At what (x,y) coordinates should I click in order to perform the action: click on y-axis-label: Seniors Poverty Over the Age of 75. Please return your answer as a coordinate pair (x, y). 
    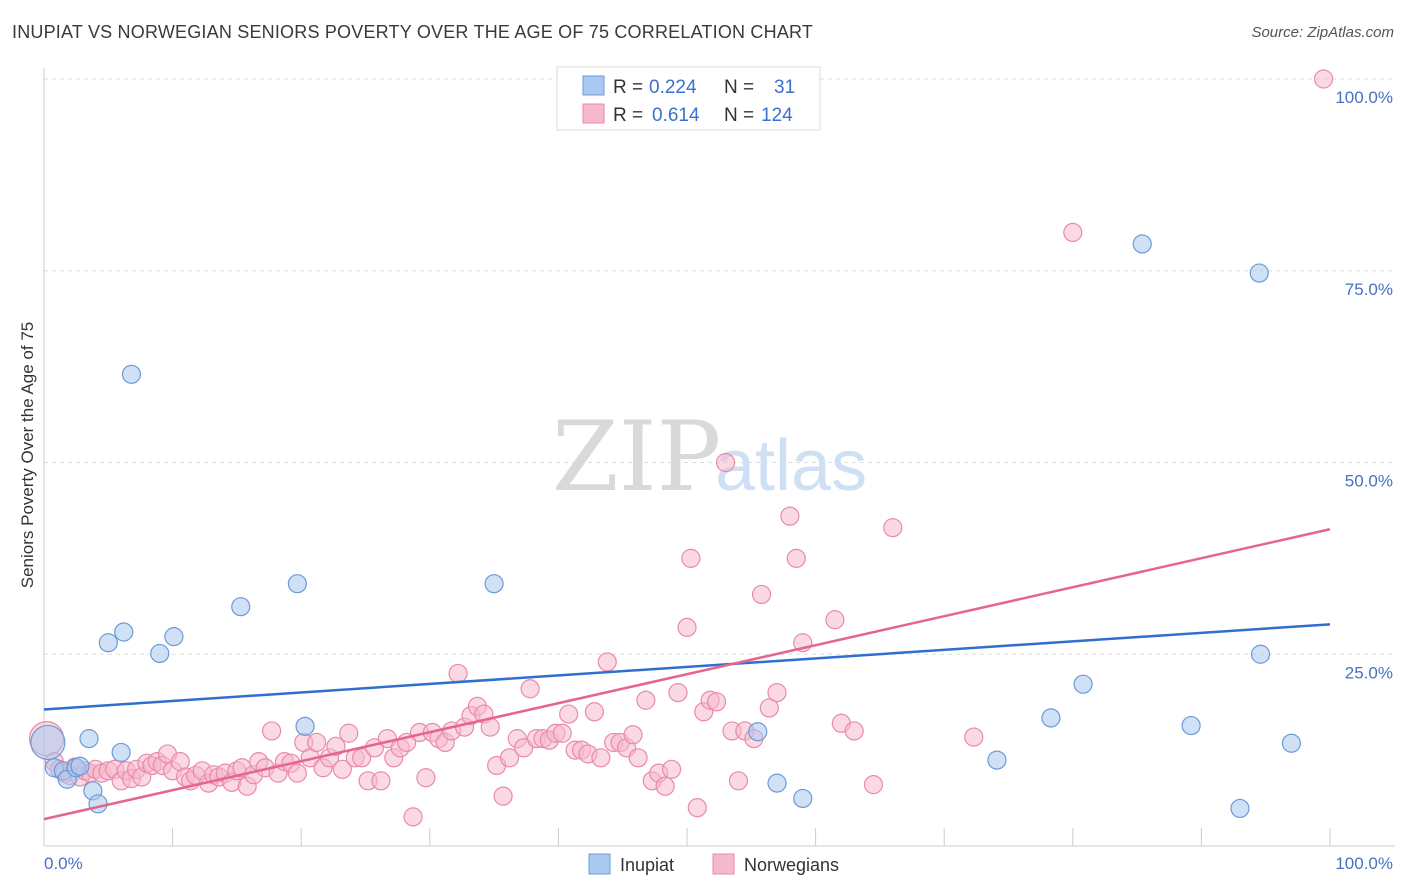
    Looking at the image, I should click on (27, 455).